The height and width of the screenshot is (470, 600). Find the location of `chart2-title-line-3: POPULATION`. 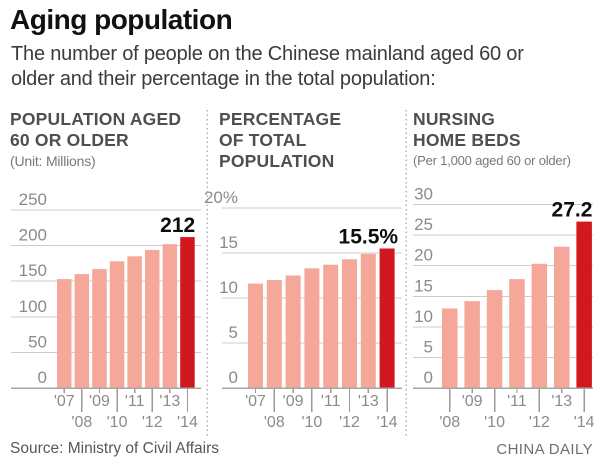

chart2-title-line-3: POPULATION is located at coordinates (277, 161).